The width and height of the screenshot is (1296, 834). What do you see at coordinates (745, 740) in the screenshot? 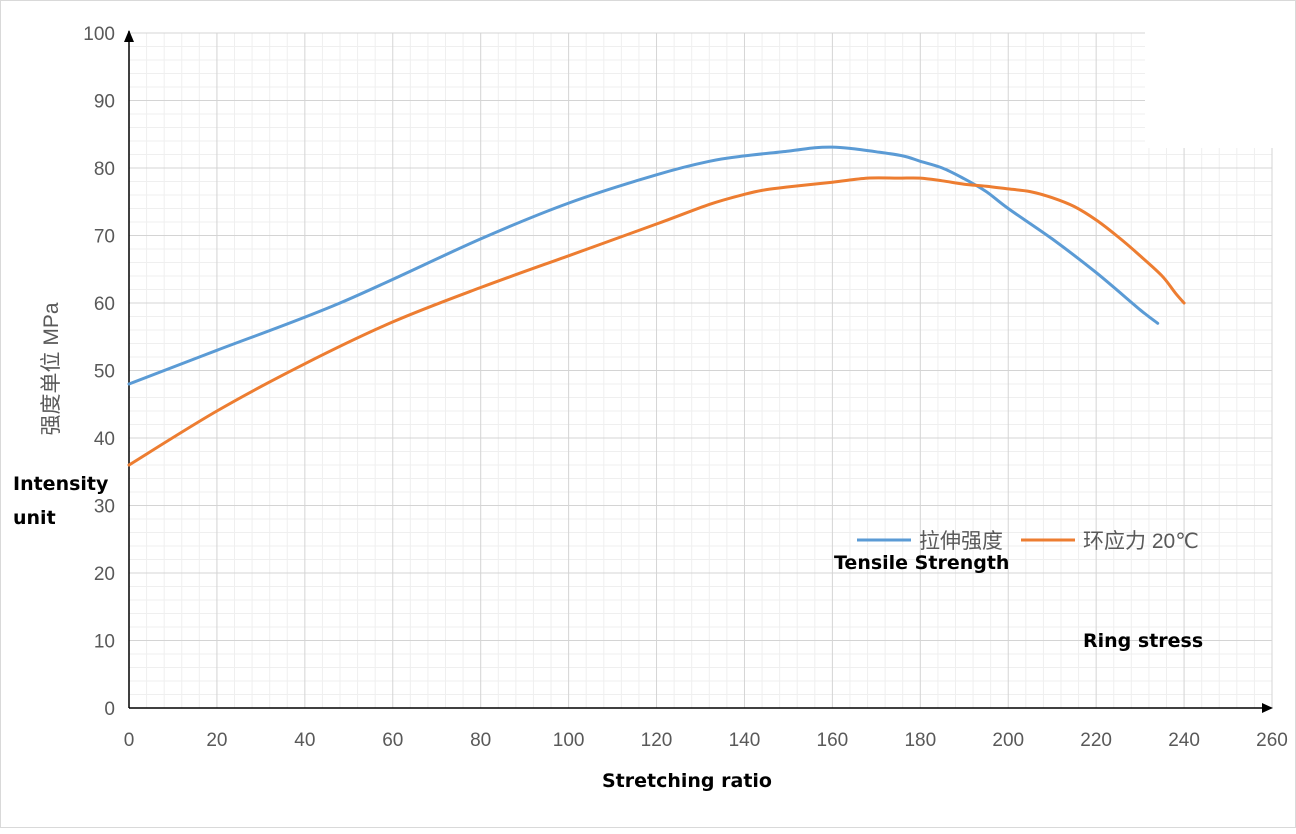
I see `x-tick-label: 140` at bounding box center [745, 740].